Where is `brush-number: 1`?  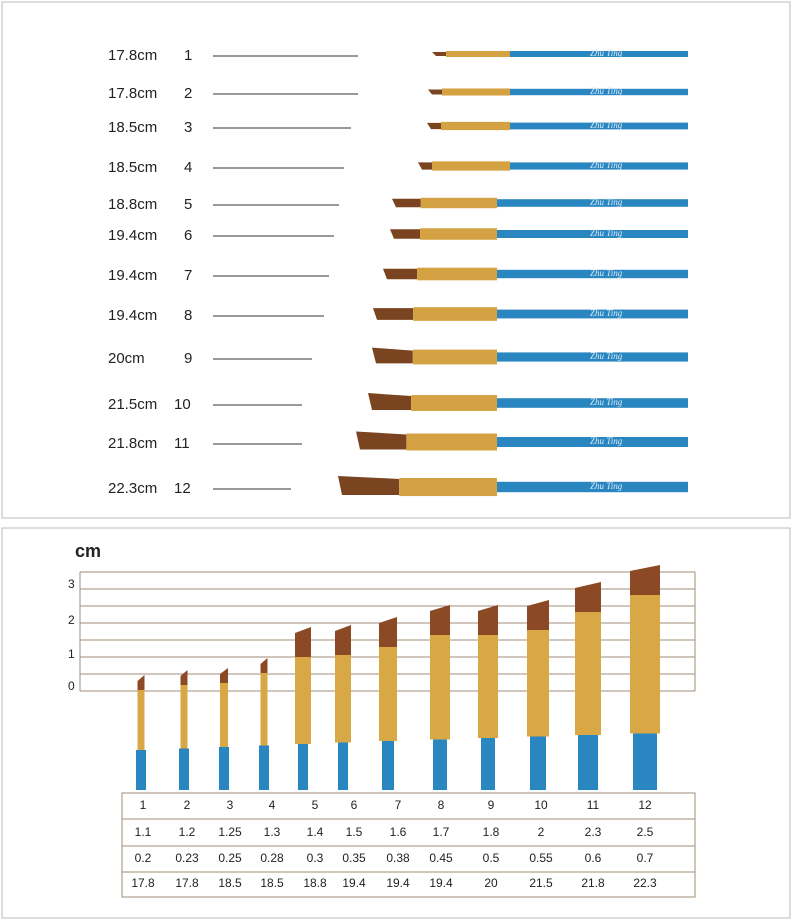 brush-number: 1 is located at coordinates (188, 55).